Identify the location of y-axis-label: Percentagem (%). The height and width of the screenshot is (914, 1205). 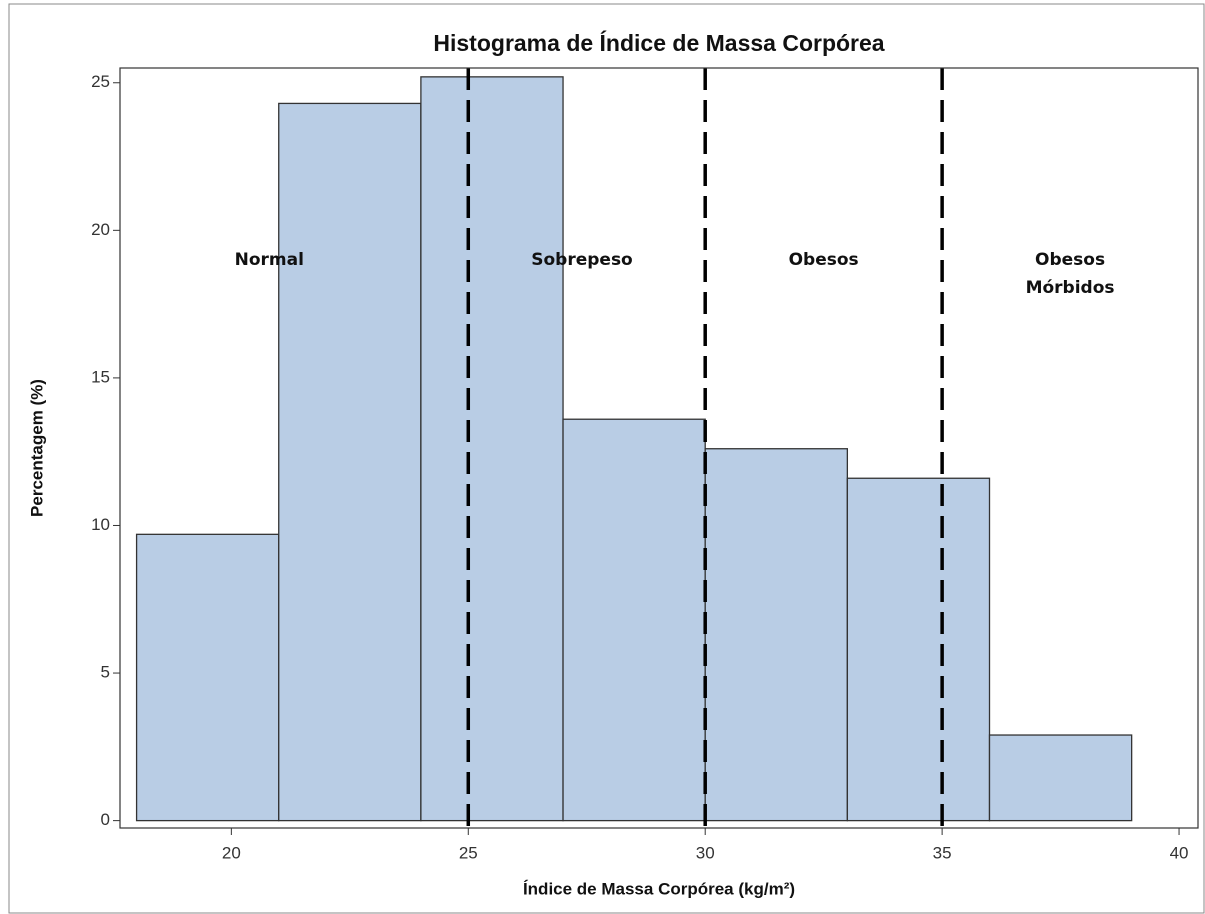
(36, 448).